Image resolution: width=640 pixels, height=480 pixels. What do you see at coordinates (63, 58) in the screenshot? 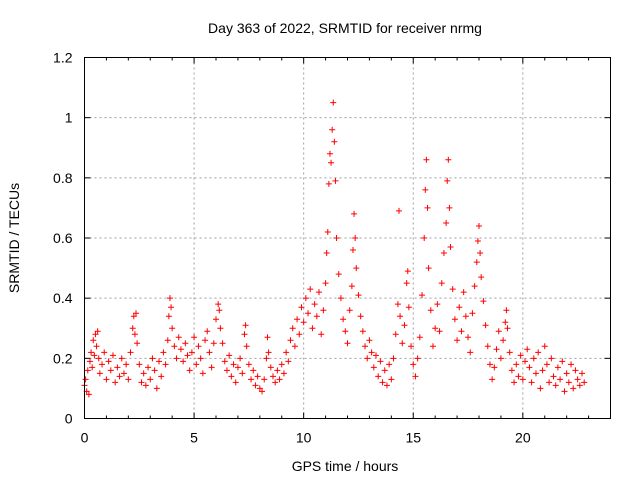
I see `y-tick-label: 1.2` at bounding box center [63, 58].